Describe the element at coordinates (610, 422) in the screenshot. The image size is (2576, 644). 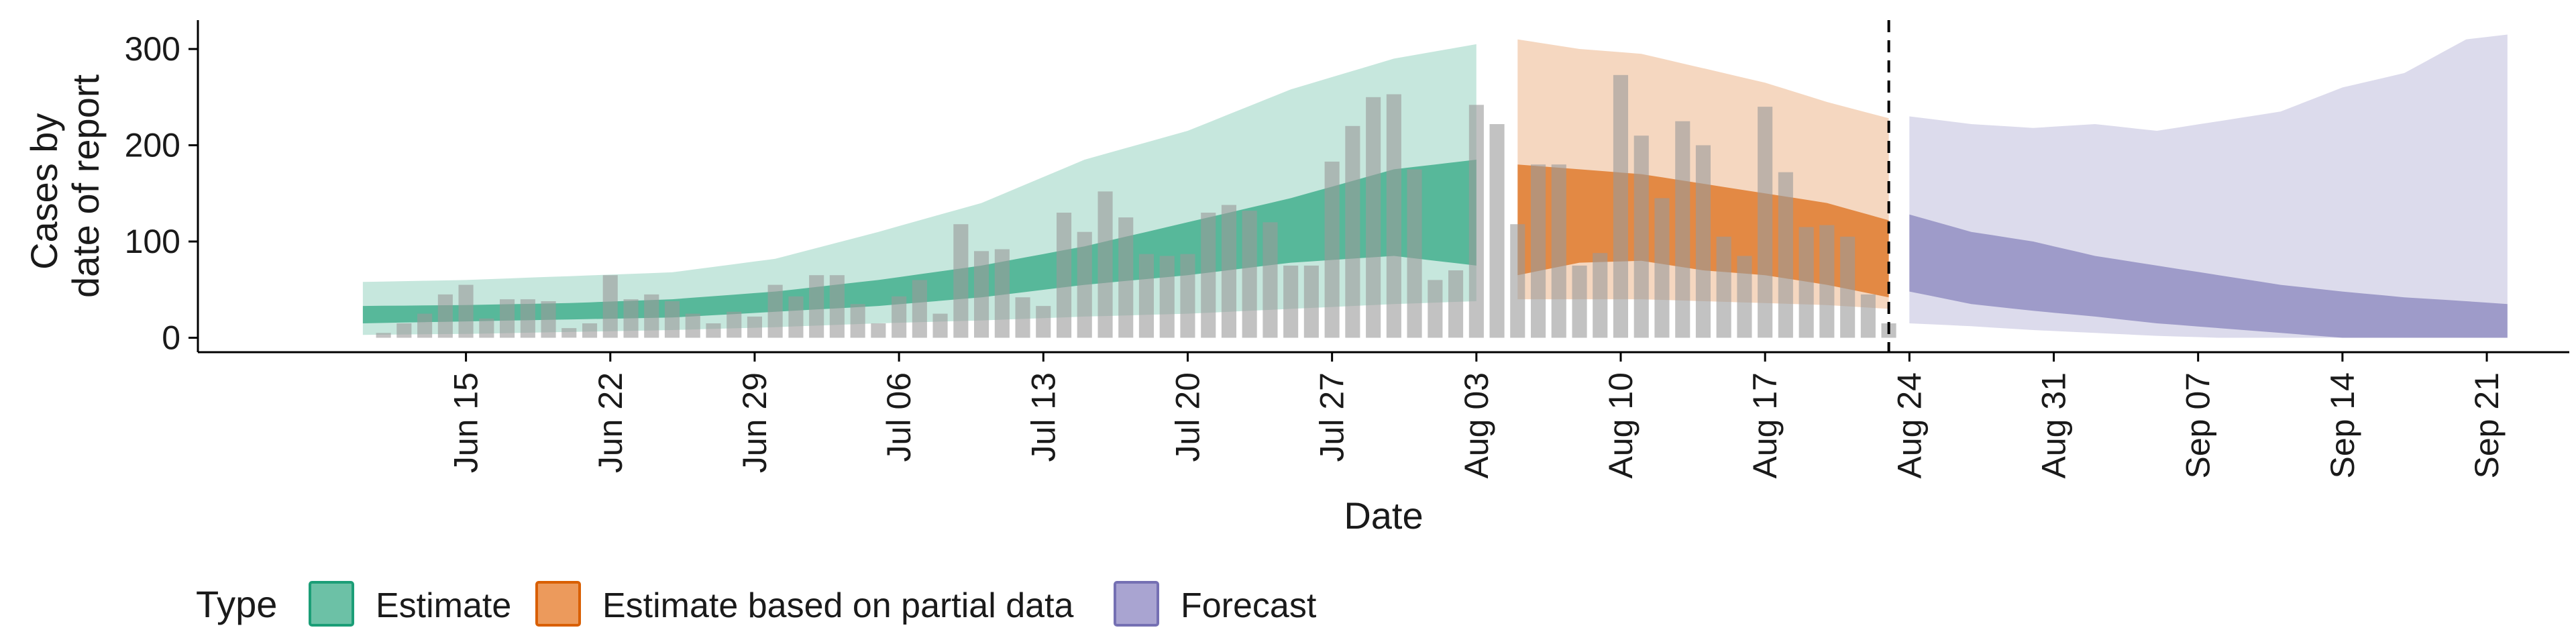
I see `x-tick-label: Jun 22` at that location.